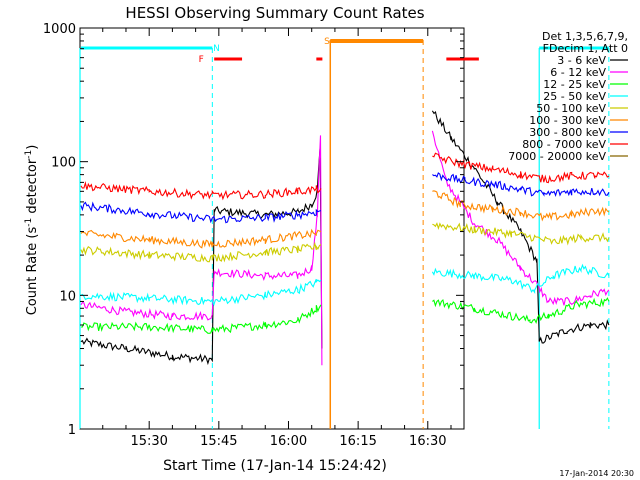  What do you see at coordinates (564, 144) in the screenshot?
I see `legend-label-7: 800 - 7000 keV` at bounding box center [564, 144].